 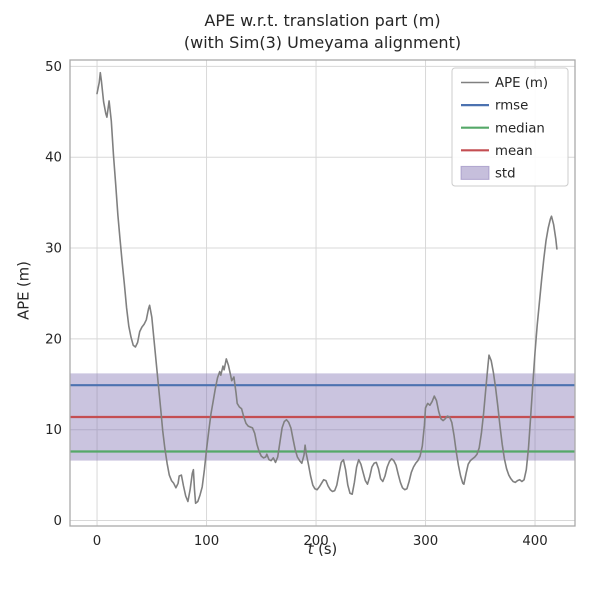 What do you see at coordinates (520, 128) in the screenshot?
I see `legend-label: median` at bounding box center [520, 128].